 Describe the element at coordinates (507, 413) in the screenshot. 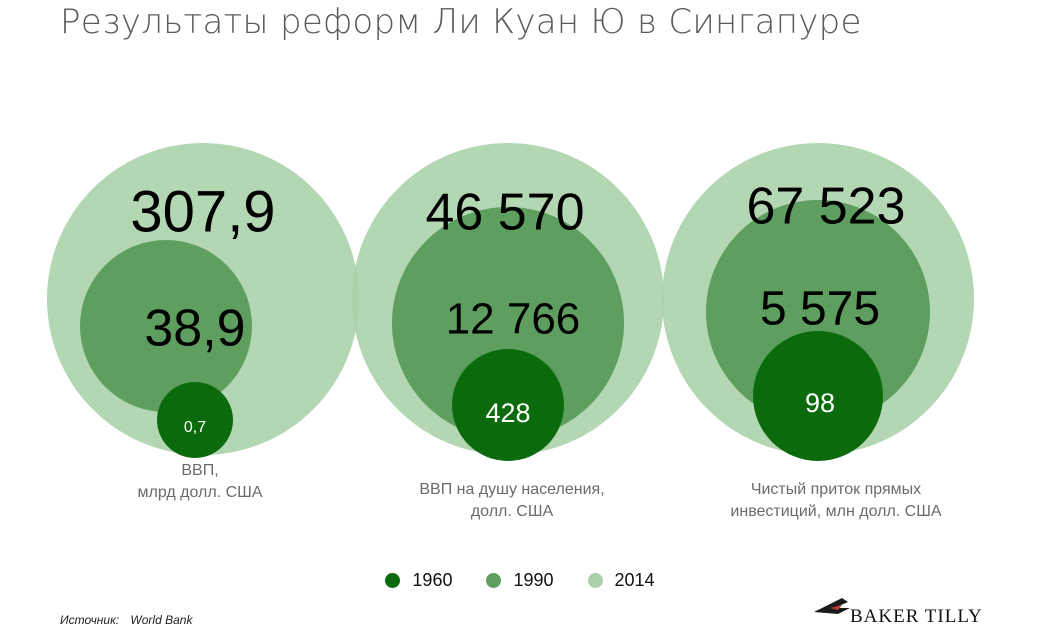

I see `value-label-1960-group-2: 428` at that location.